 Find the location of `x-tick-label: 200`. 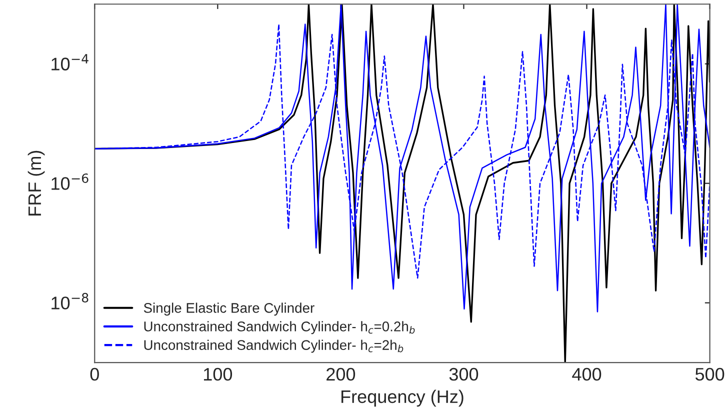

x-tick-label: 200 is located at coordinates (341, 374).